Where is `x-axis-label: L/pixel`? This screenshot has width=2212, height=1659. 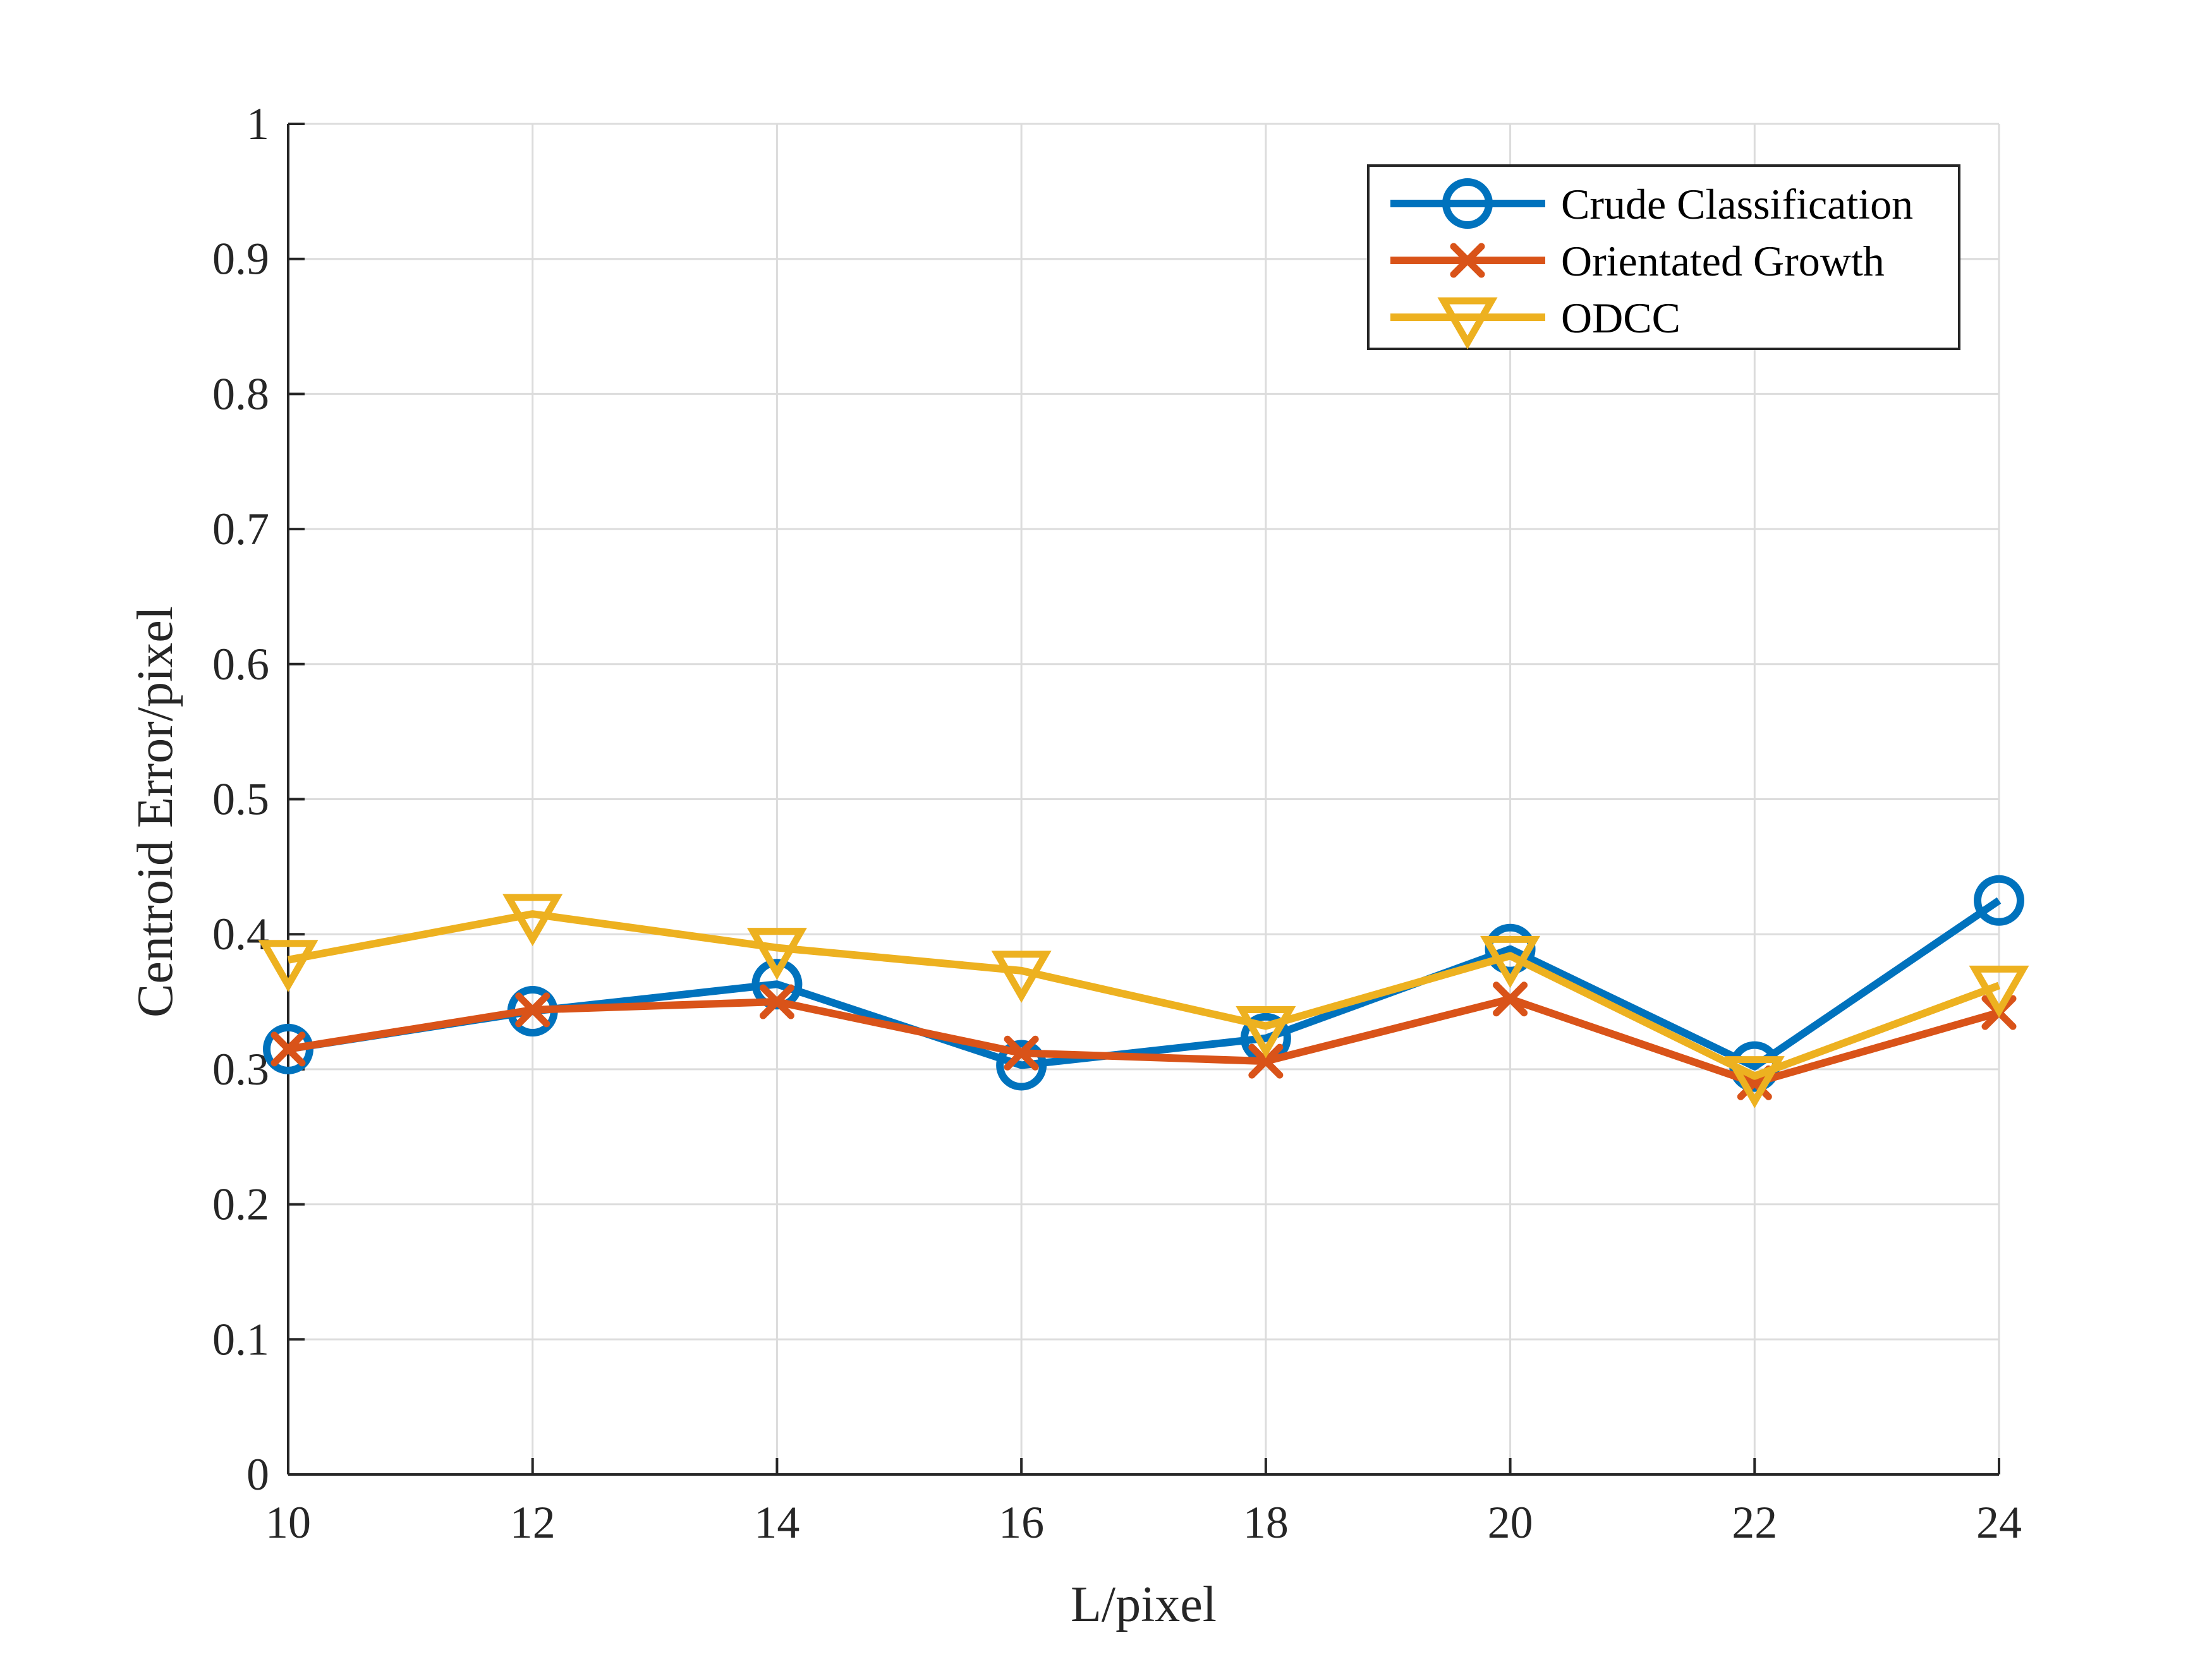 x-axis-label: L/pixel is located at coordinates (1144, 1604).